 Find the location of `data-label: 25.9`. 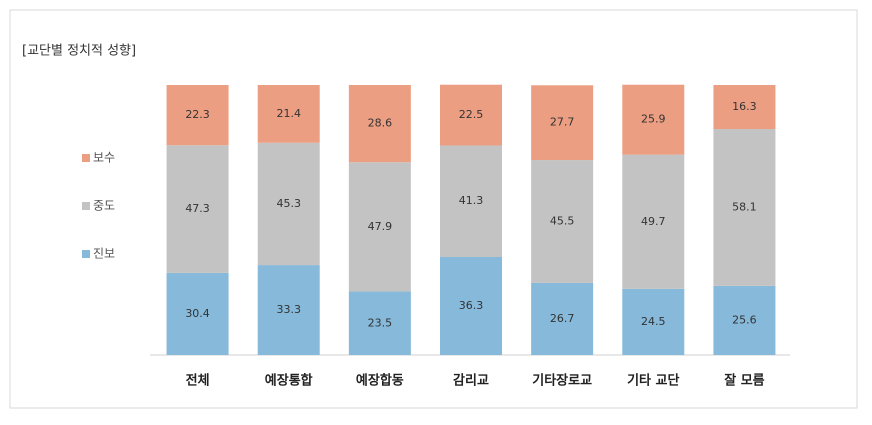

data-label: 25.9 is located at coordinates (653, 119).